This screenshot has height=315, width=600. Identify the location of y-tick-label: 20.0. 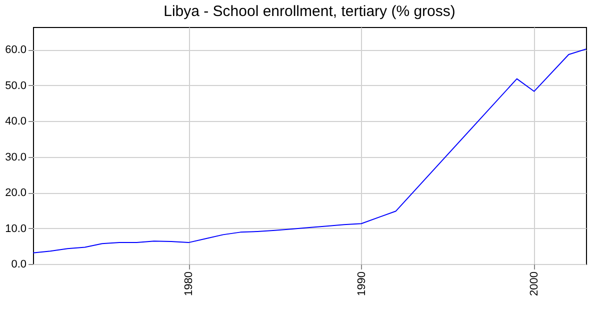
(15, 193).